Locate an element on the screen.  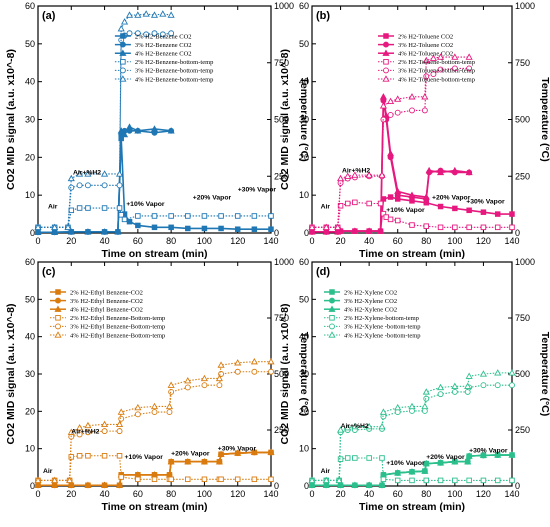
legend-entry: 2% H2-Xylene-bottom-temp is located at coordinates (381, 318).